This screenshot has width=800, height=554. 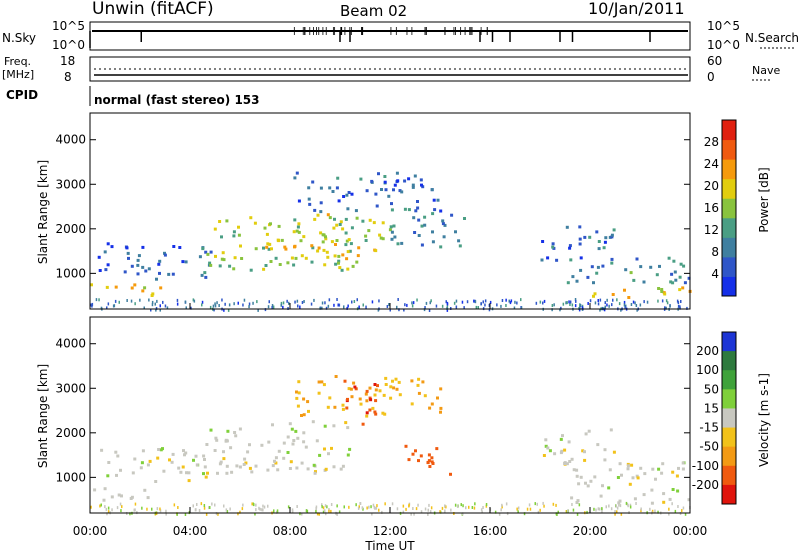 I want to click on nsky-label: N.Sky, so click(x=19, y=38).